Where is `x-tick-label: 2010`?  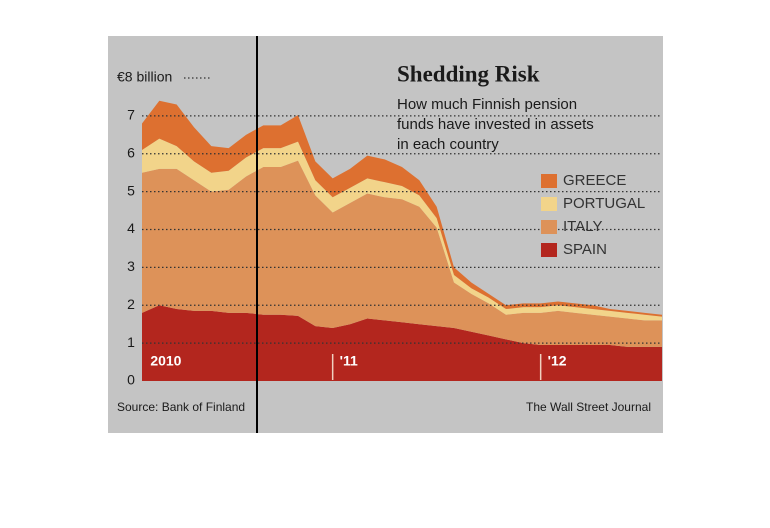 x-tick-label: 2010 is located at coordinates (165, 361).